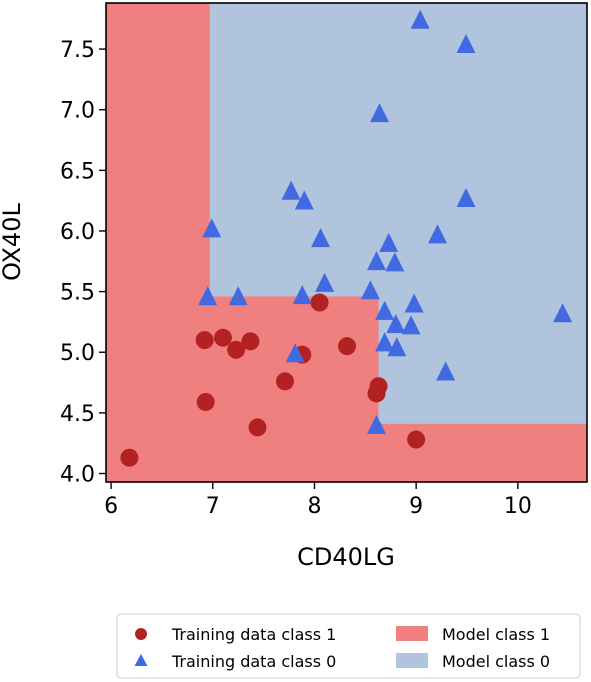  What do you see at coordinates (77, 414) in the screenshot?
I see `y-tick-label: 4.5` at bounding box center [77, 414].